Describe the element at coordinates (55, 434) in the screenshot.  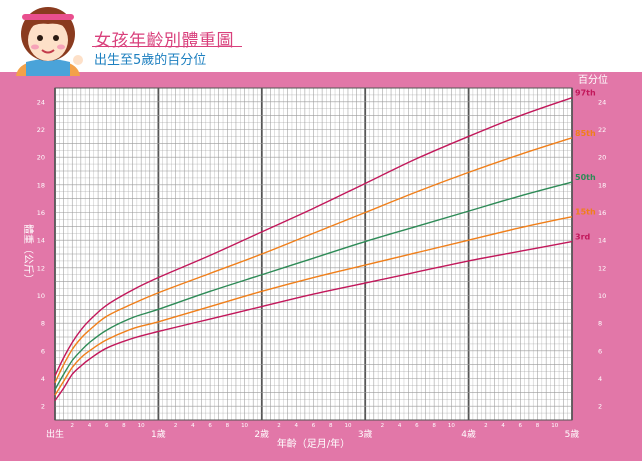
I see `x-year-label: 出生` at that location.